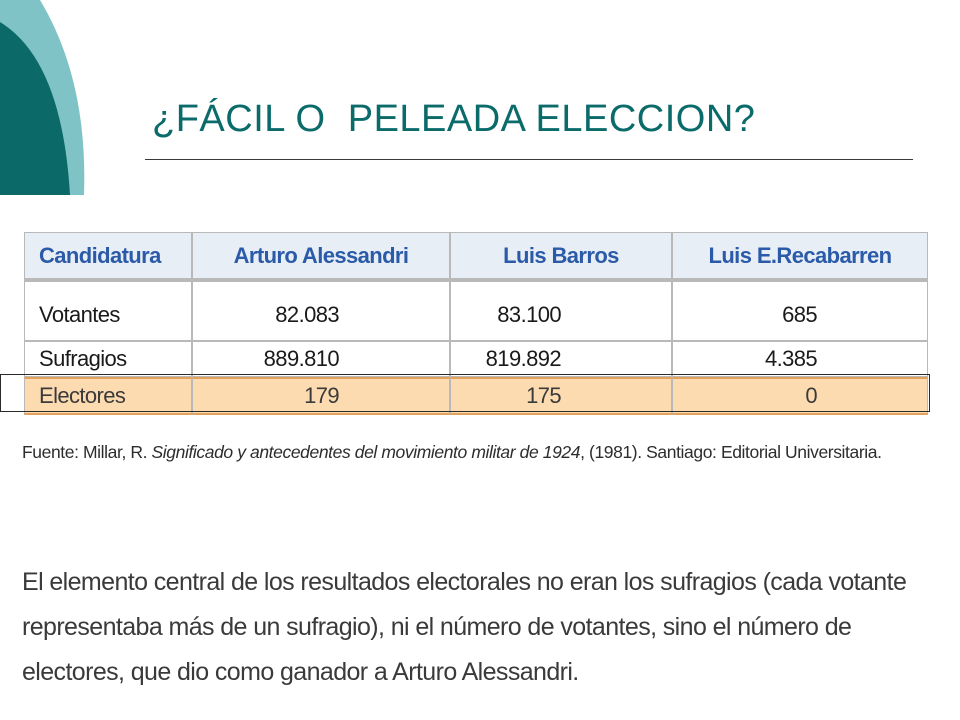 Image resolution: width=960 pixels, height=720 pixels. I want to click on header-luis-recabarren: Luis E.Recabarren, so click(800, 256).